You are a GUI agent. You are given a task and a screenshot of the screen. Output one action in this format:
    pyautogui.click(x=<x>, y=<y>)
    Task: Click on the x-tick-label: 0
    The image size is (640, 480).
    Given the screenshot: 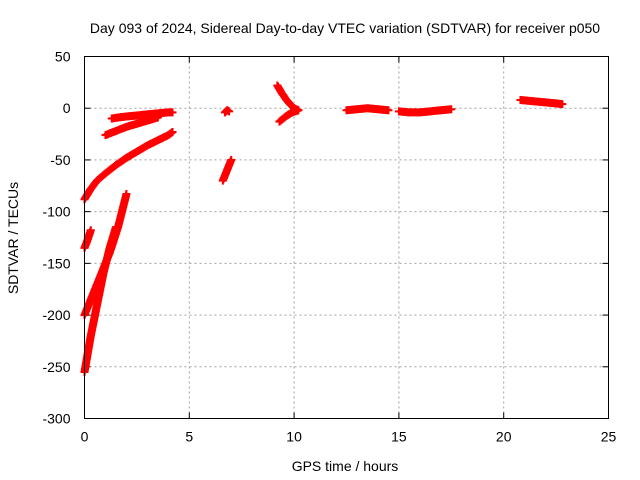 What is the action you would take?
    pyautogui.click(x=85, y=437)
    